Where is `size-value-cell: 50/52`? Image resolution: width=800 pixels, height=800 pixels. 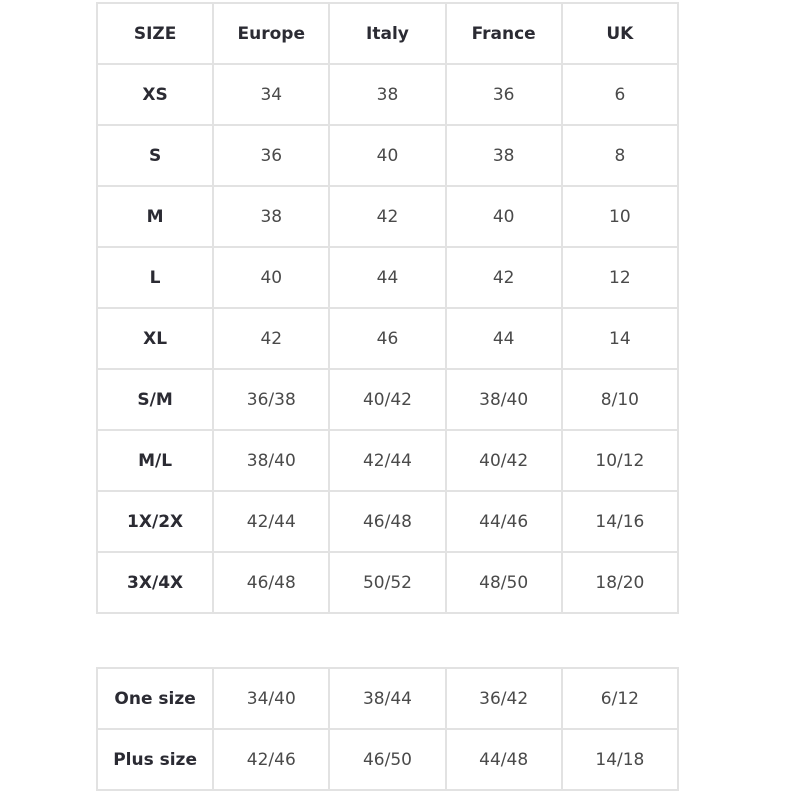 size-value-cell: 50/52 is located at coordinates (387, 582).